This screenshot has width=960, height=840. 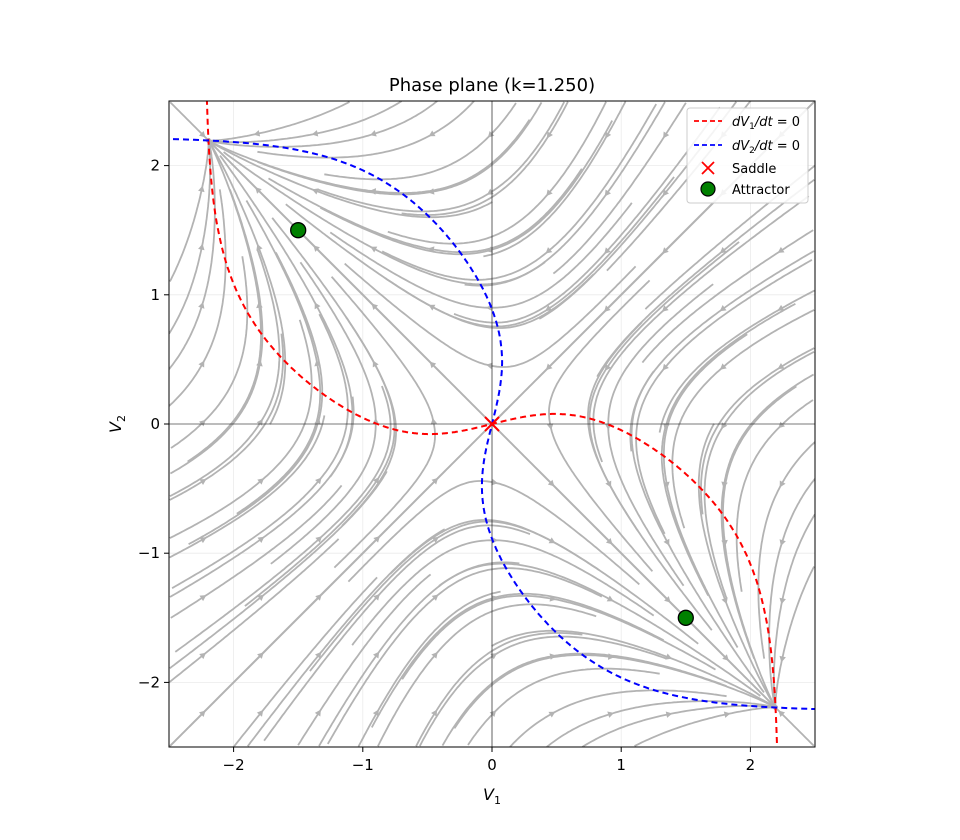 I want to click on legend-label-saddle: Saddle, so click(x=754, y=169).